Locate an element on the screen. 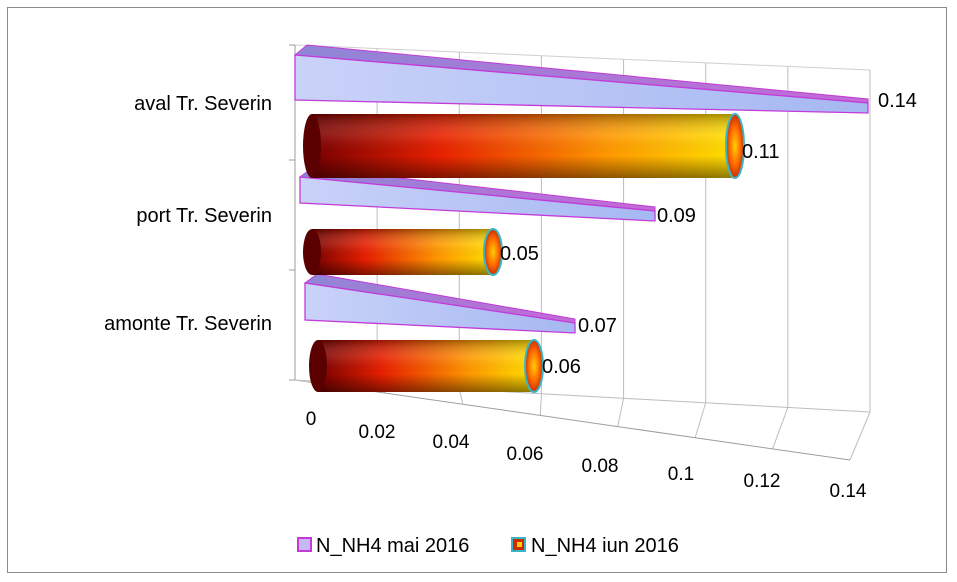  data-label-pyramid: 0.07 is located at coordinates (597, 326).